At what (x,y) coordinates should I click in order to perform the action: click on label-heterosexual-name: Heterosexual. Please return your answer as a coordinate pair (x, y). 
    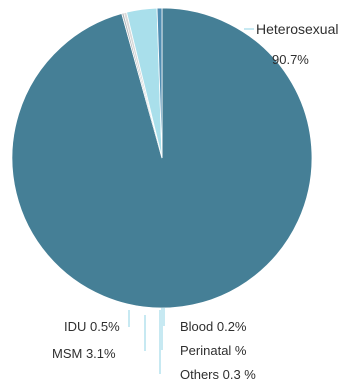
    Looking at the image, I should click on (297, 29).